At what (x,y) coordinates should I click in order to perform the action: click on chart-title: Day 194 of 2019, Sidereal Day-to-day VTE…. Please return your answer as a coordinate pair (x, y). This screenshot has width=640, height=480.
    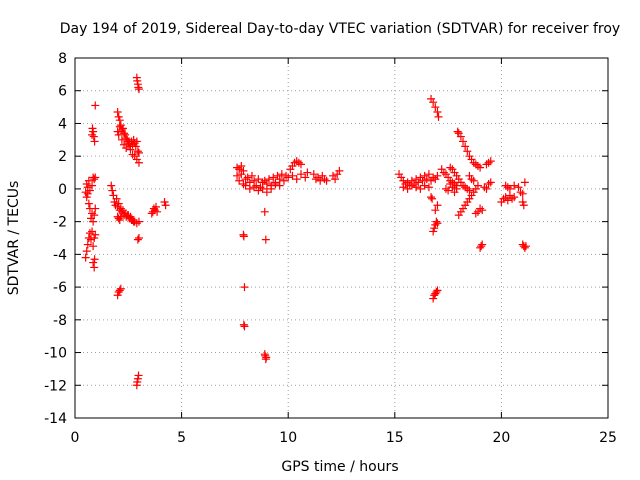
    Looking at the image, I should click on (340, 29).